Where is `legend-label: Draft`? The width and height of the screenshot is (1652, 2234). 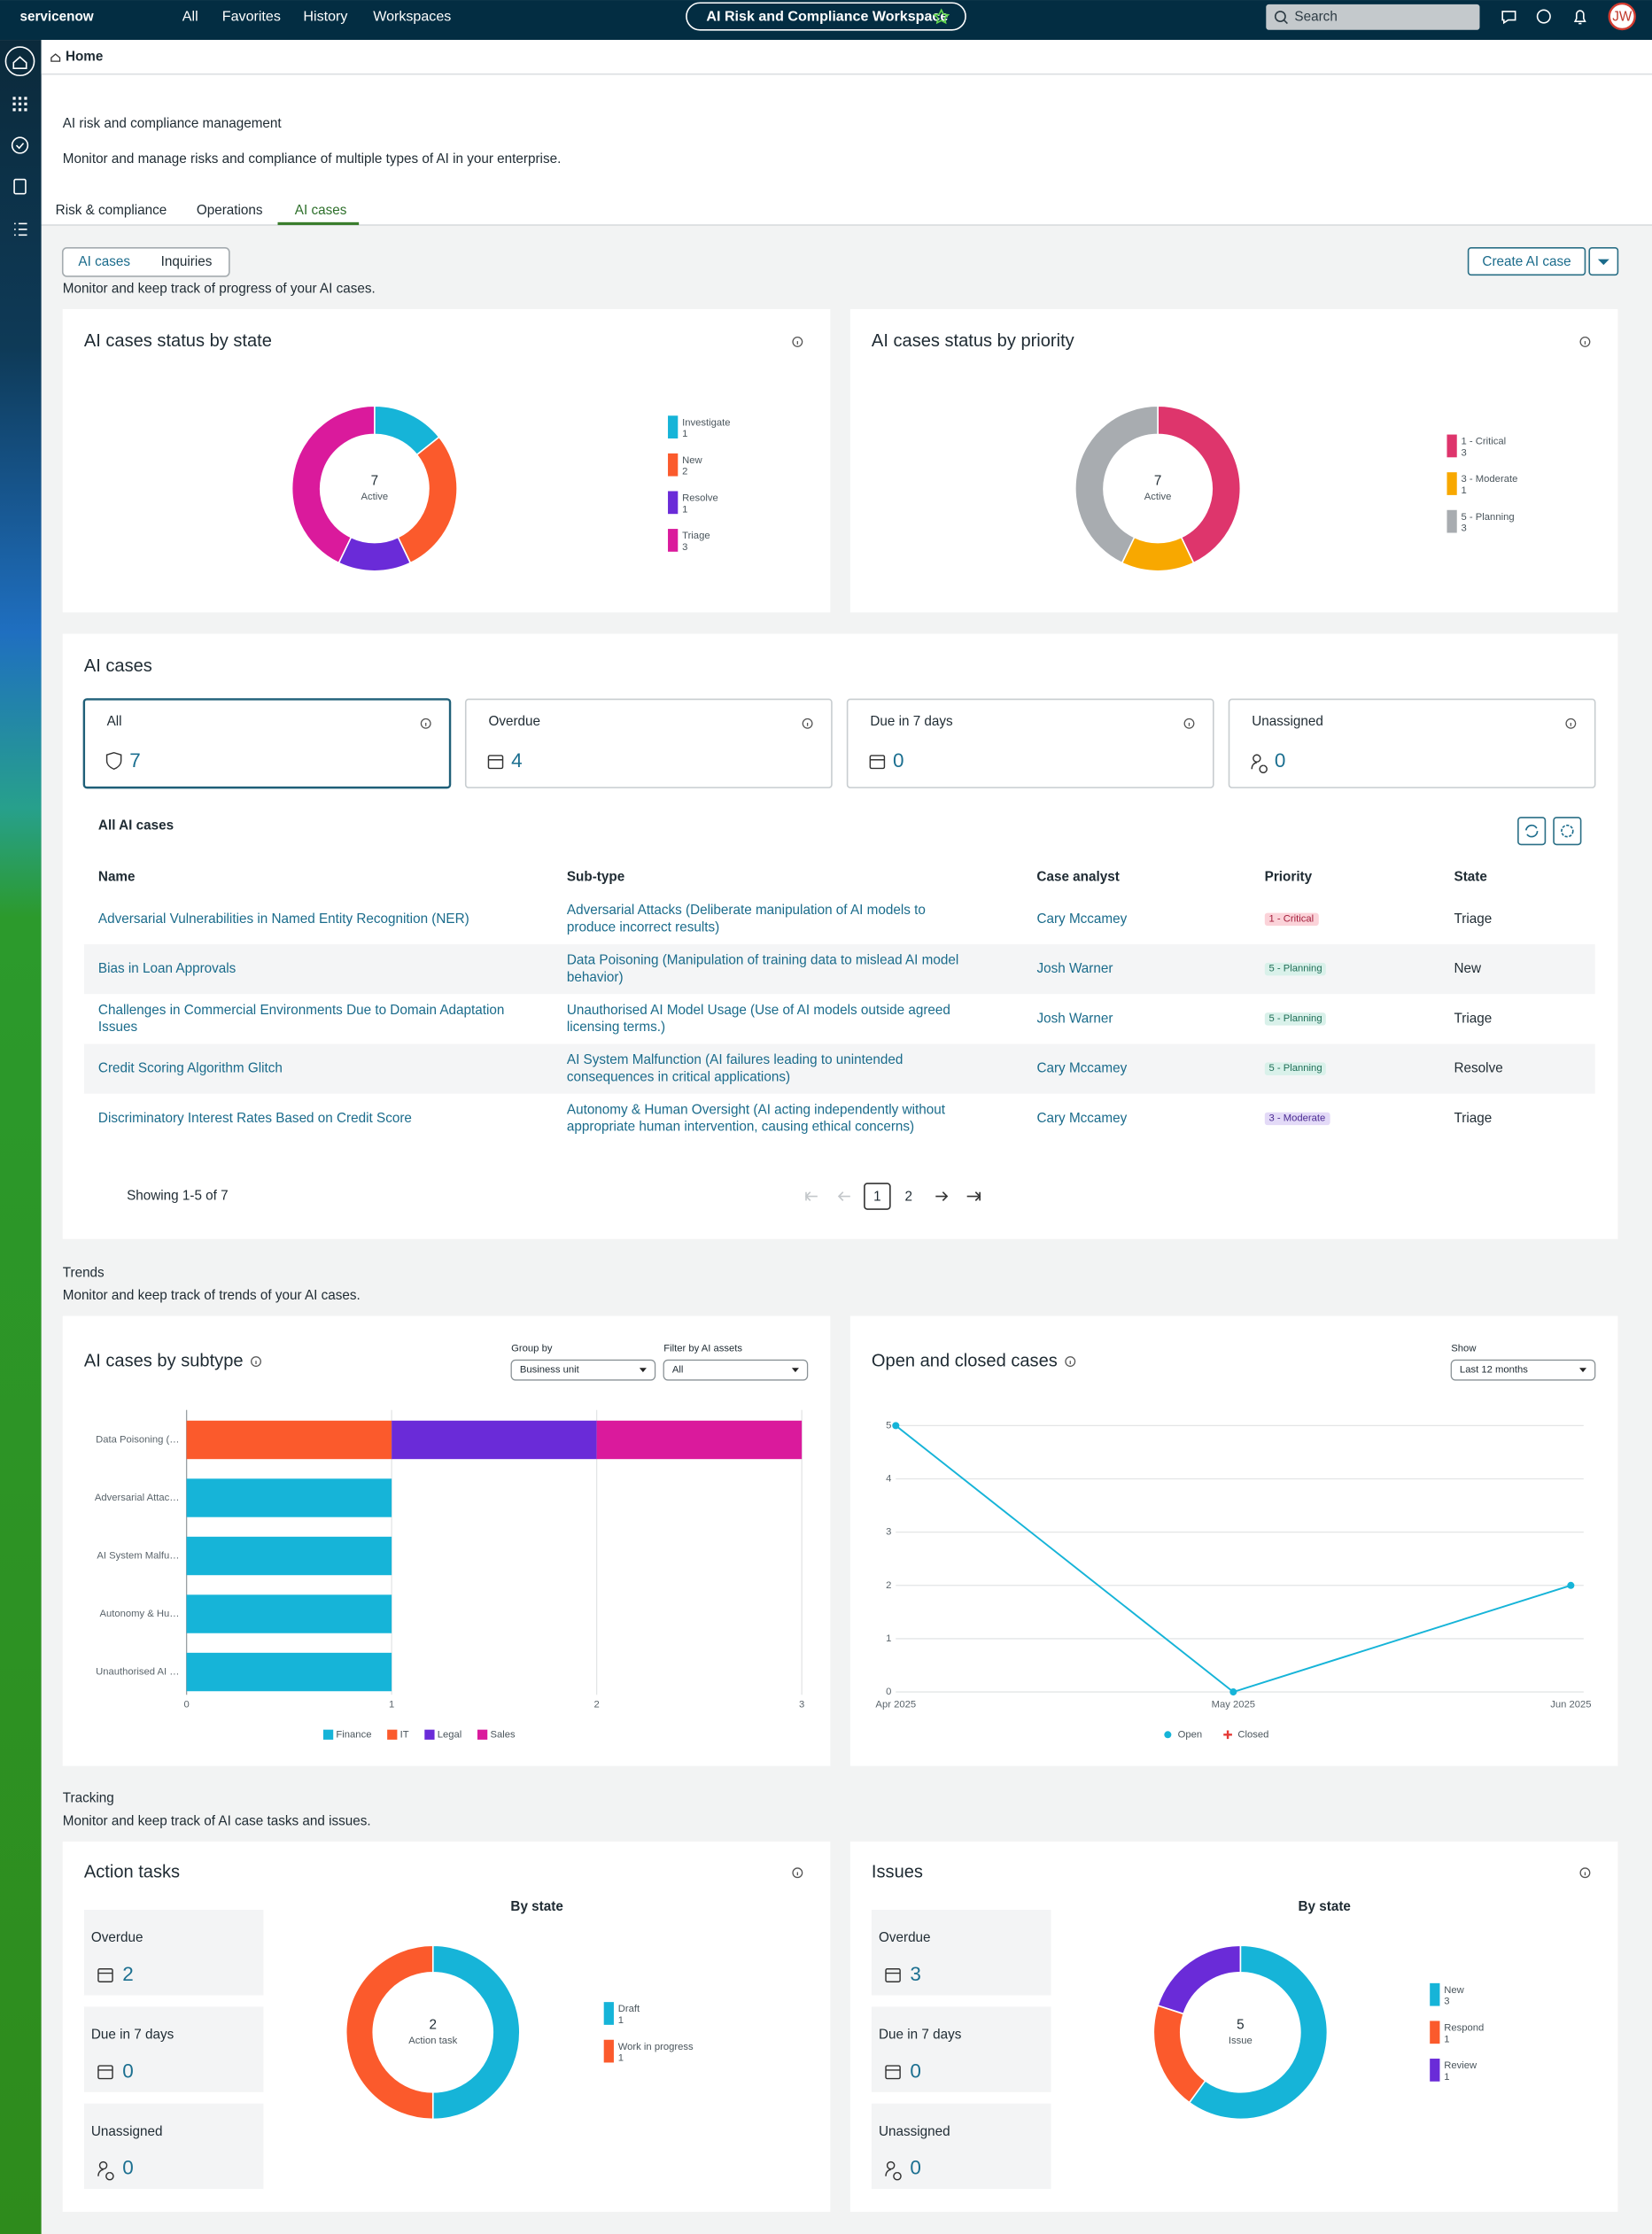 legend-label: Draft is located at coordinates (629, 2009).